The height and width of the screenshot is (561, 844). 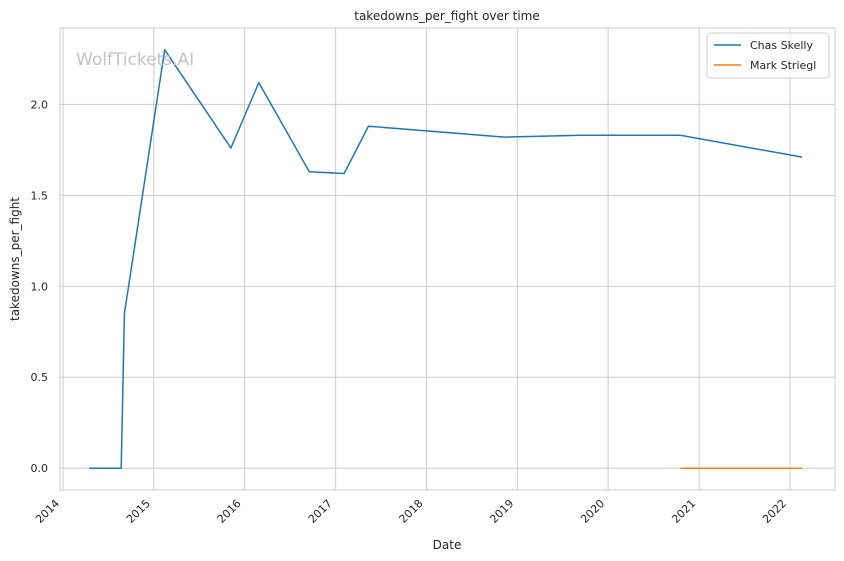 I want to click on y-tick-label: 1.0, so click(x=40, y=286).